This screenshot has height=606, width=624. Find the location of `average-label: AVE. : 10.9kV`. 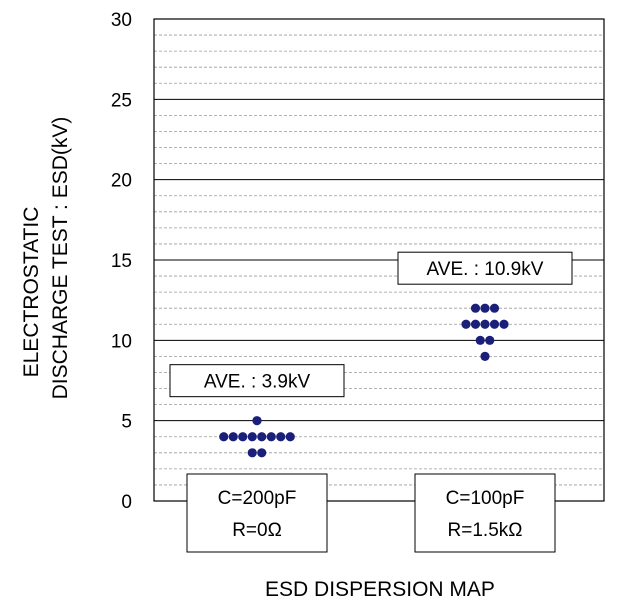

average-label: AVE. : 10.9kV is located at coordinates (485, 269).